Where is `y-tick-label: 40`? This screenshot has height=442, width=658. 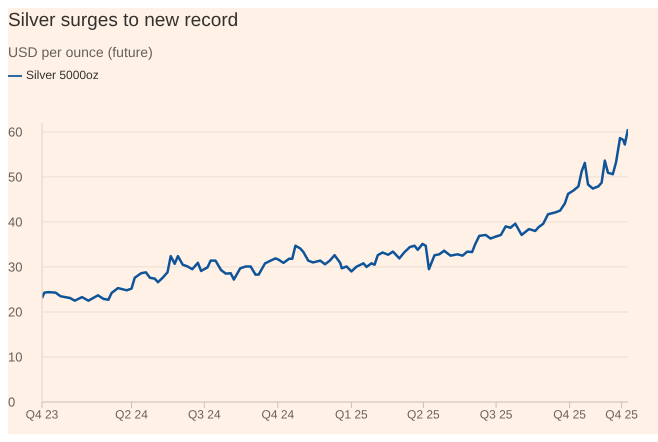 y-tick-label: 40 is located at coordinates (15, 222).